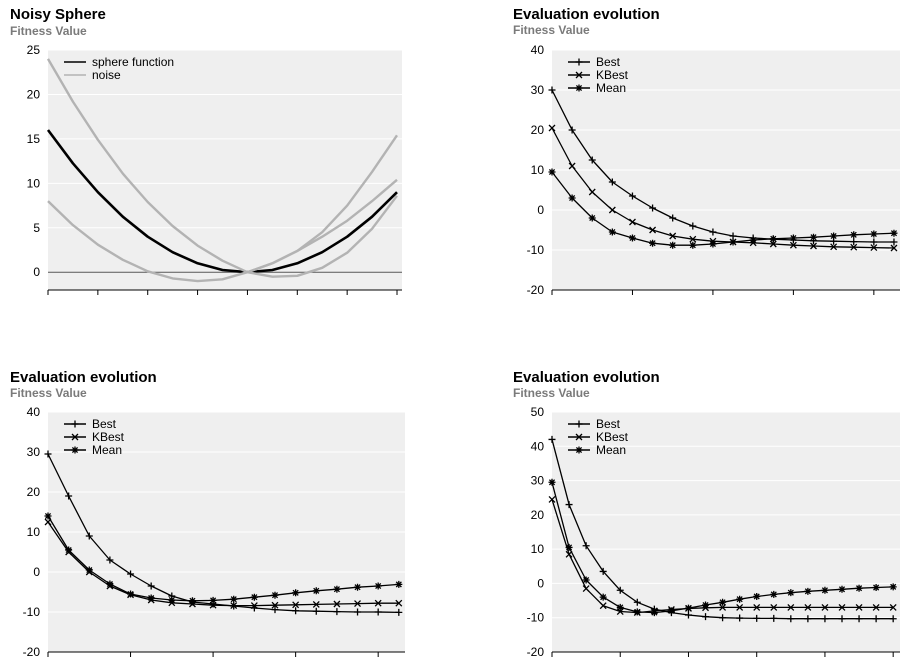 Image resolution: width=900 pixels, height=659 pixels. Describe the element at coordinates (48, 393) in the screenshot. I see `y-axis-label: Fitness Value` at that location.